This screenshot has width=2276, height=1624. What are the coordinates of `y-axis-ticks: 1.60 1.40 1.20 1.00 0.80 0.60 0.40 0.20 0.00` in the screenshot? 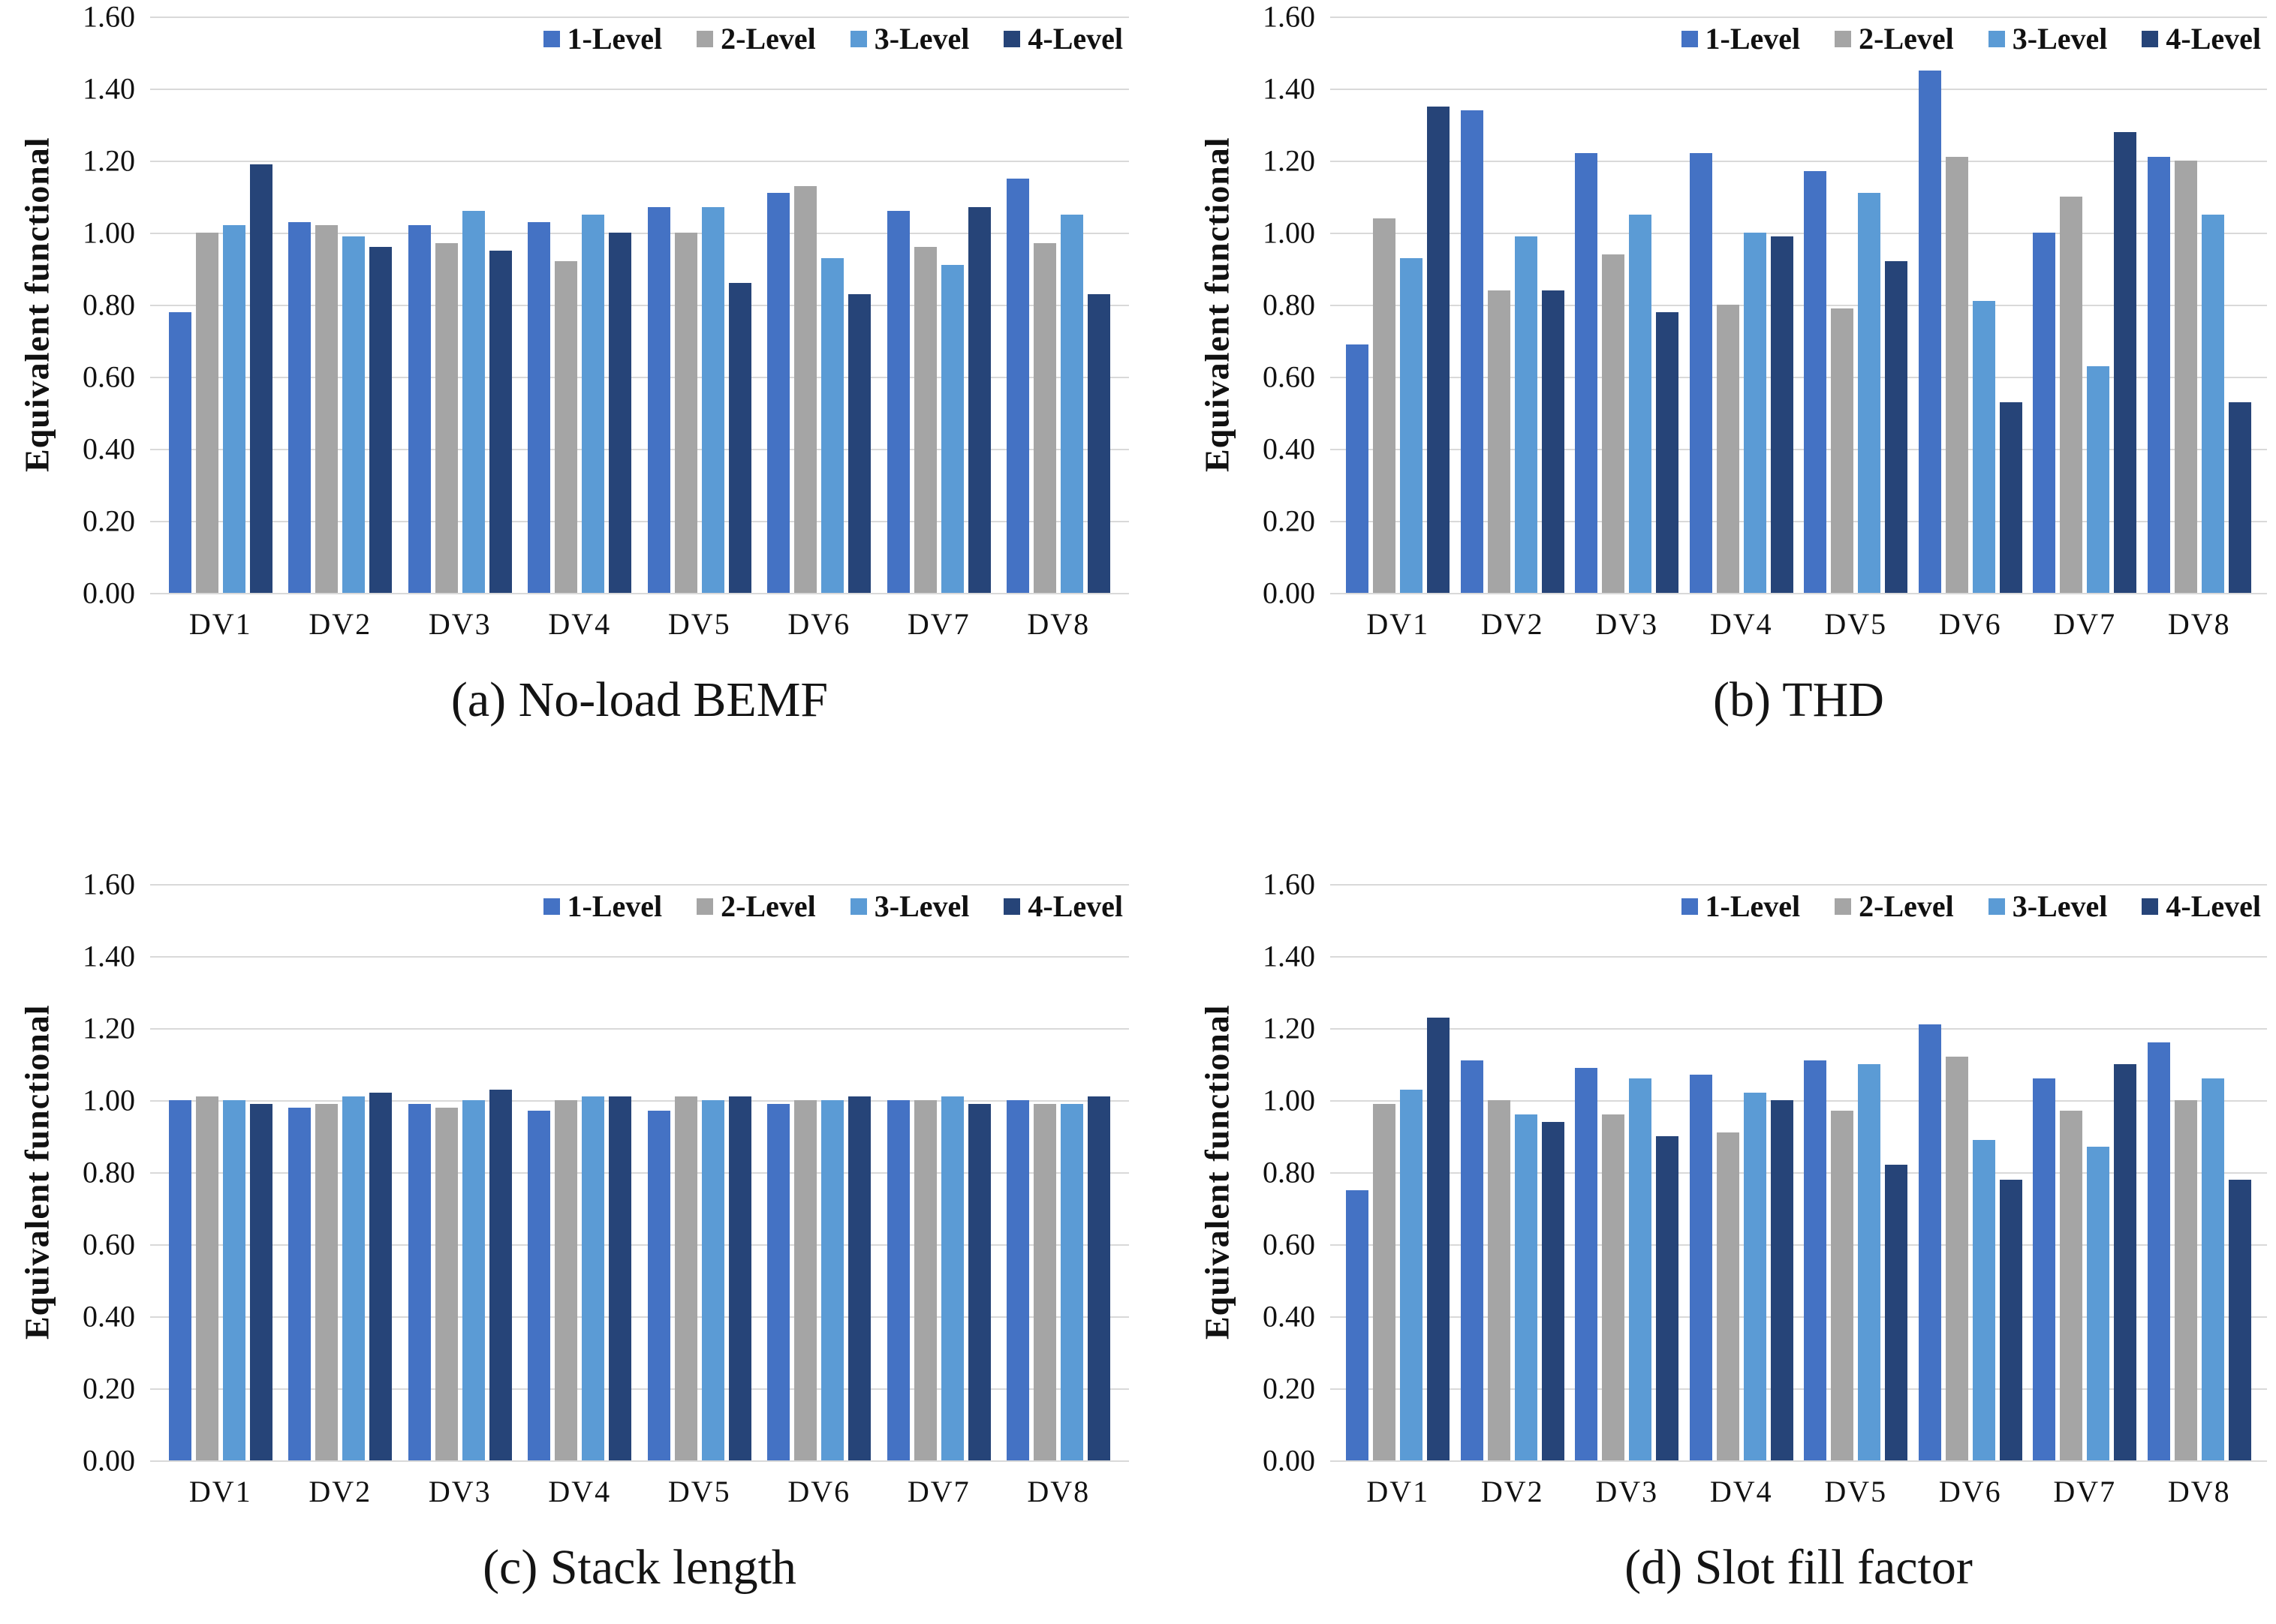 It's located at (1286, 1173).